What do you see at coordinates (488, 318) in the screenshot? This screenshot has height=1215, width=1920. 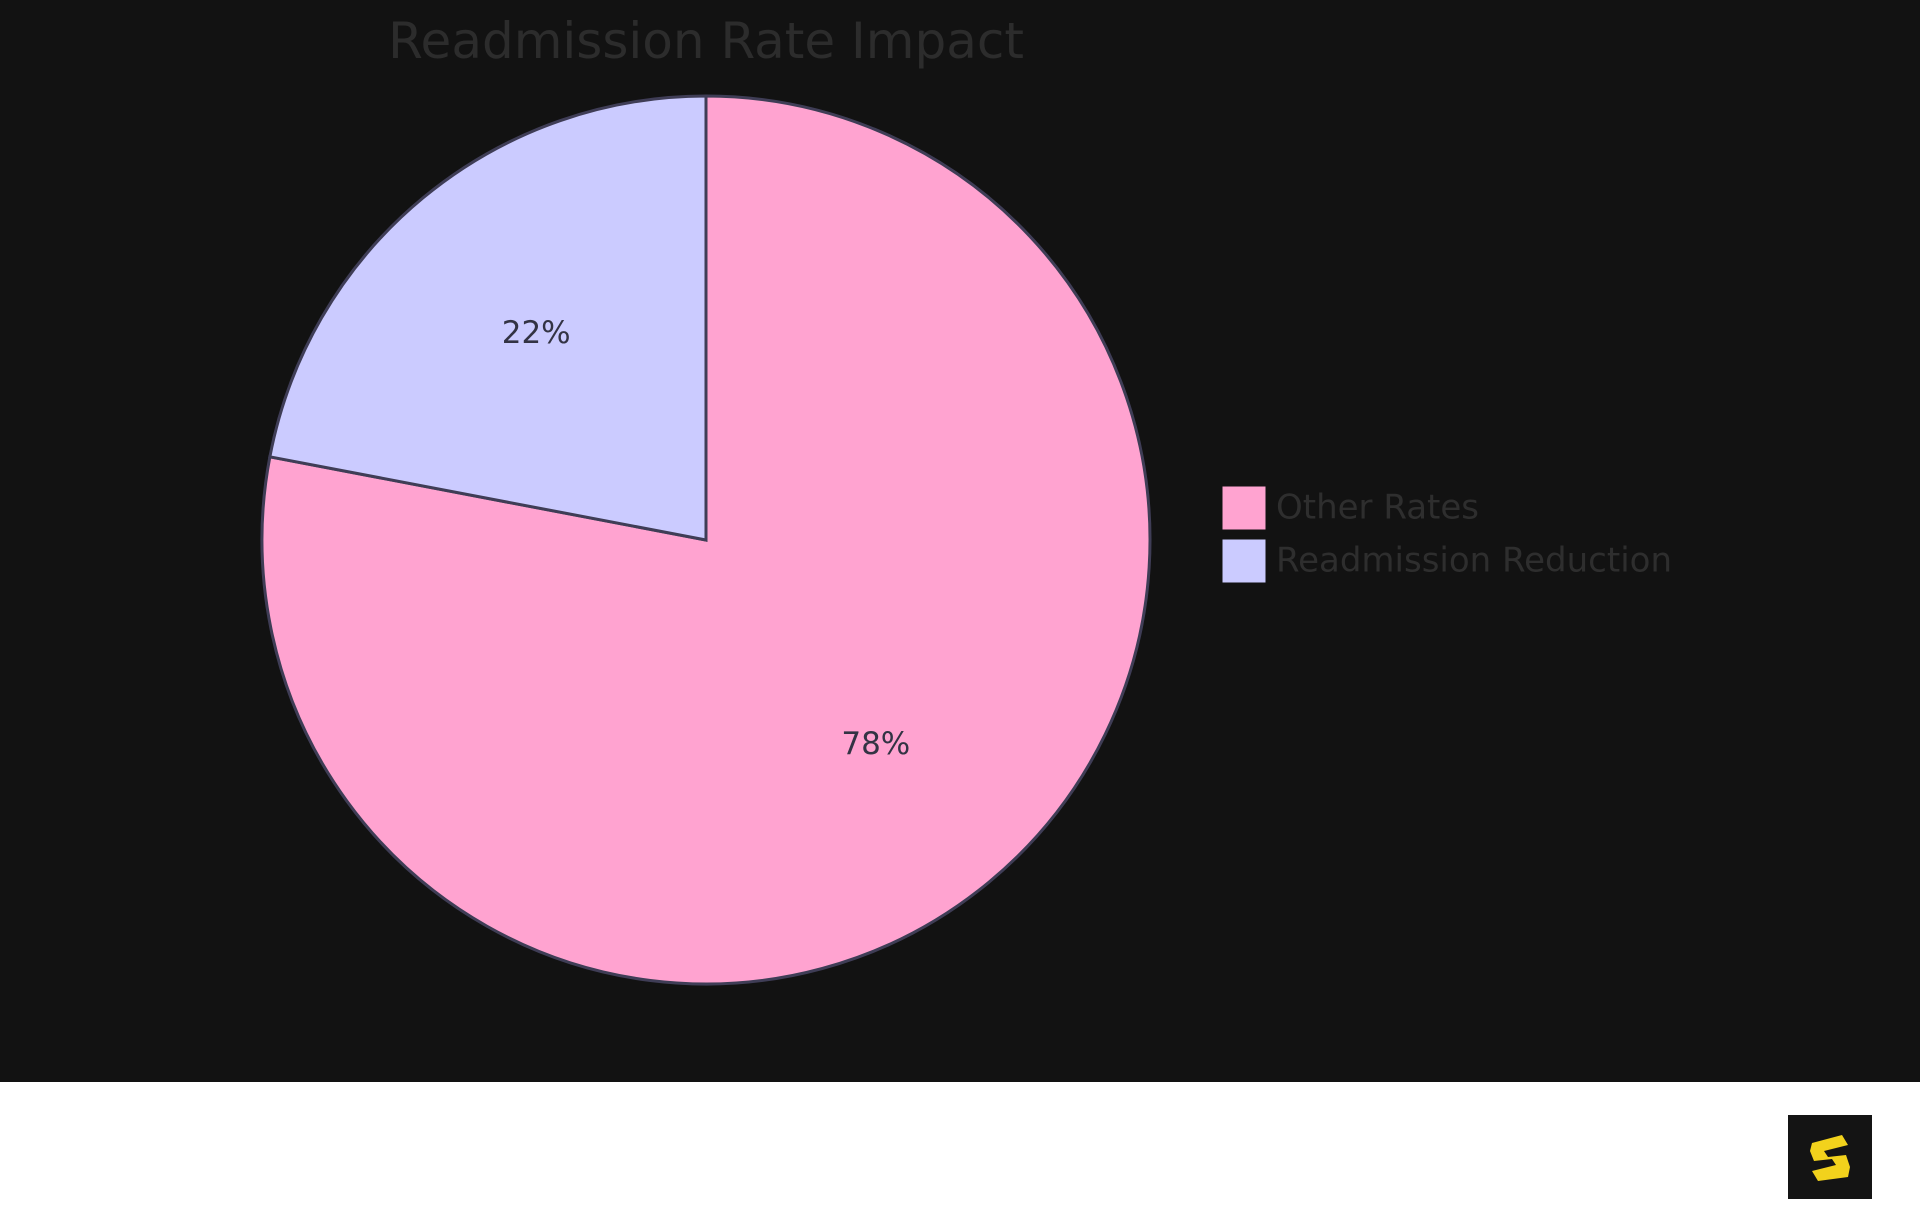 I see `pie-slice-readmission-reduction` at bounding box center [488, 318].